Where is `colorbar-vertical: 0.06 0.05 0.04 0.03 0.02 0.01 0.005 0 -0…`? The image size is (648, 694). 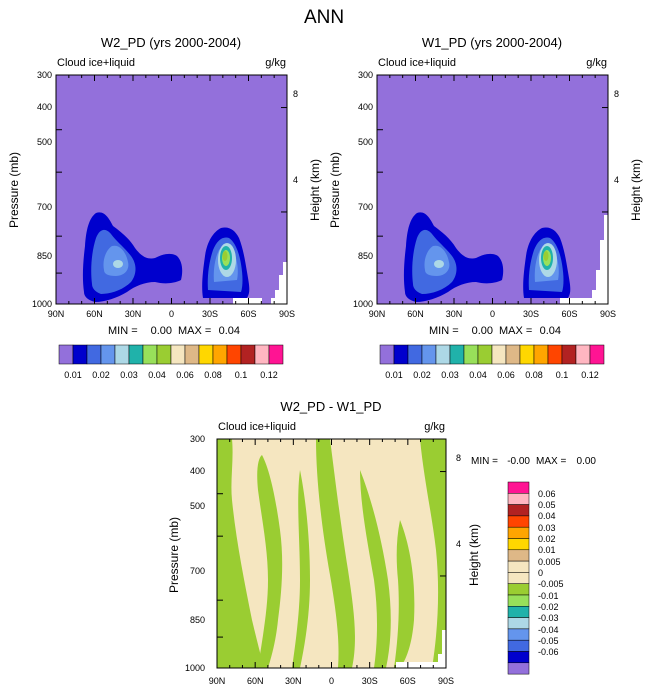 colorbar-vertical: 0.06 0.05 0.04 0.03 0.02 0.01 0.005 0 -0… is located at coordinates (535, 578).